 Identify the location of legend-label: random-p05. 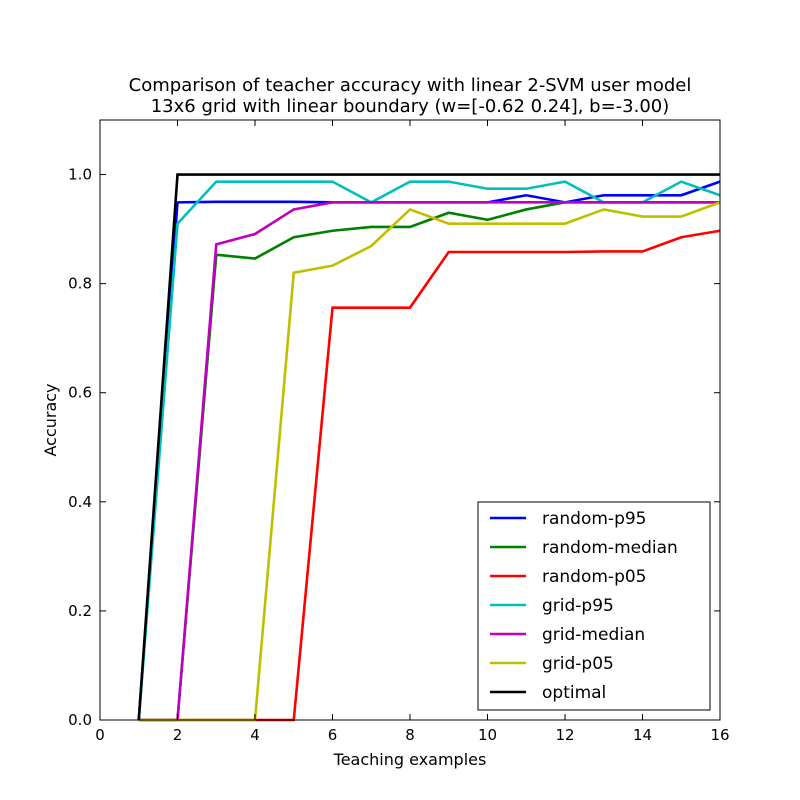
(594, 577).